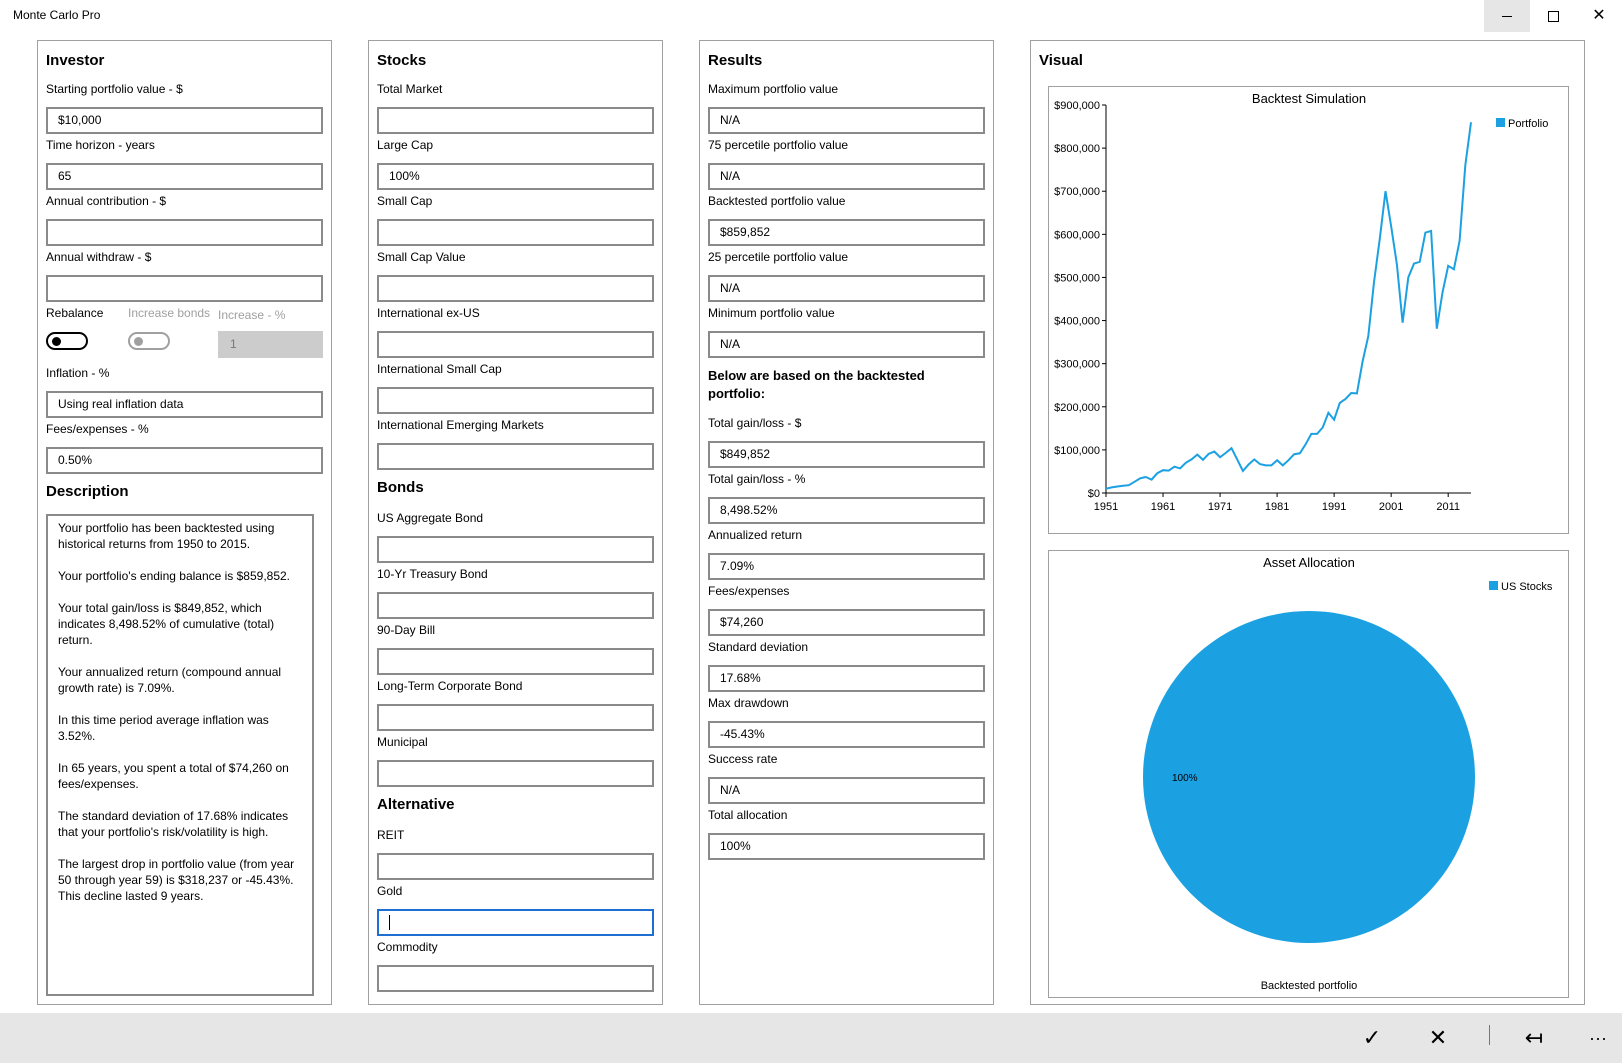  I want to click on commodity-label: Commodity, so click(407, 947).